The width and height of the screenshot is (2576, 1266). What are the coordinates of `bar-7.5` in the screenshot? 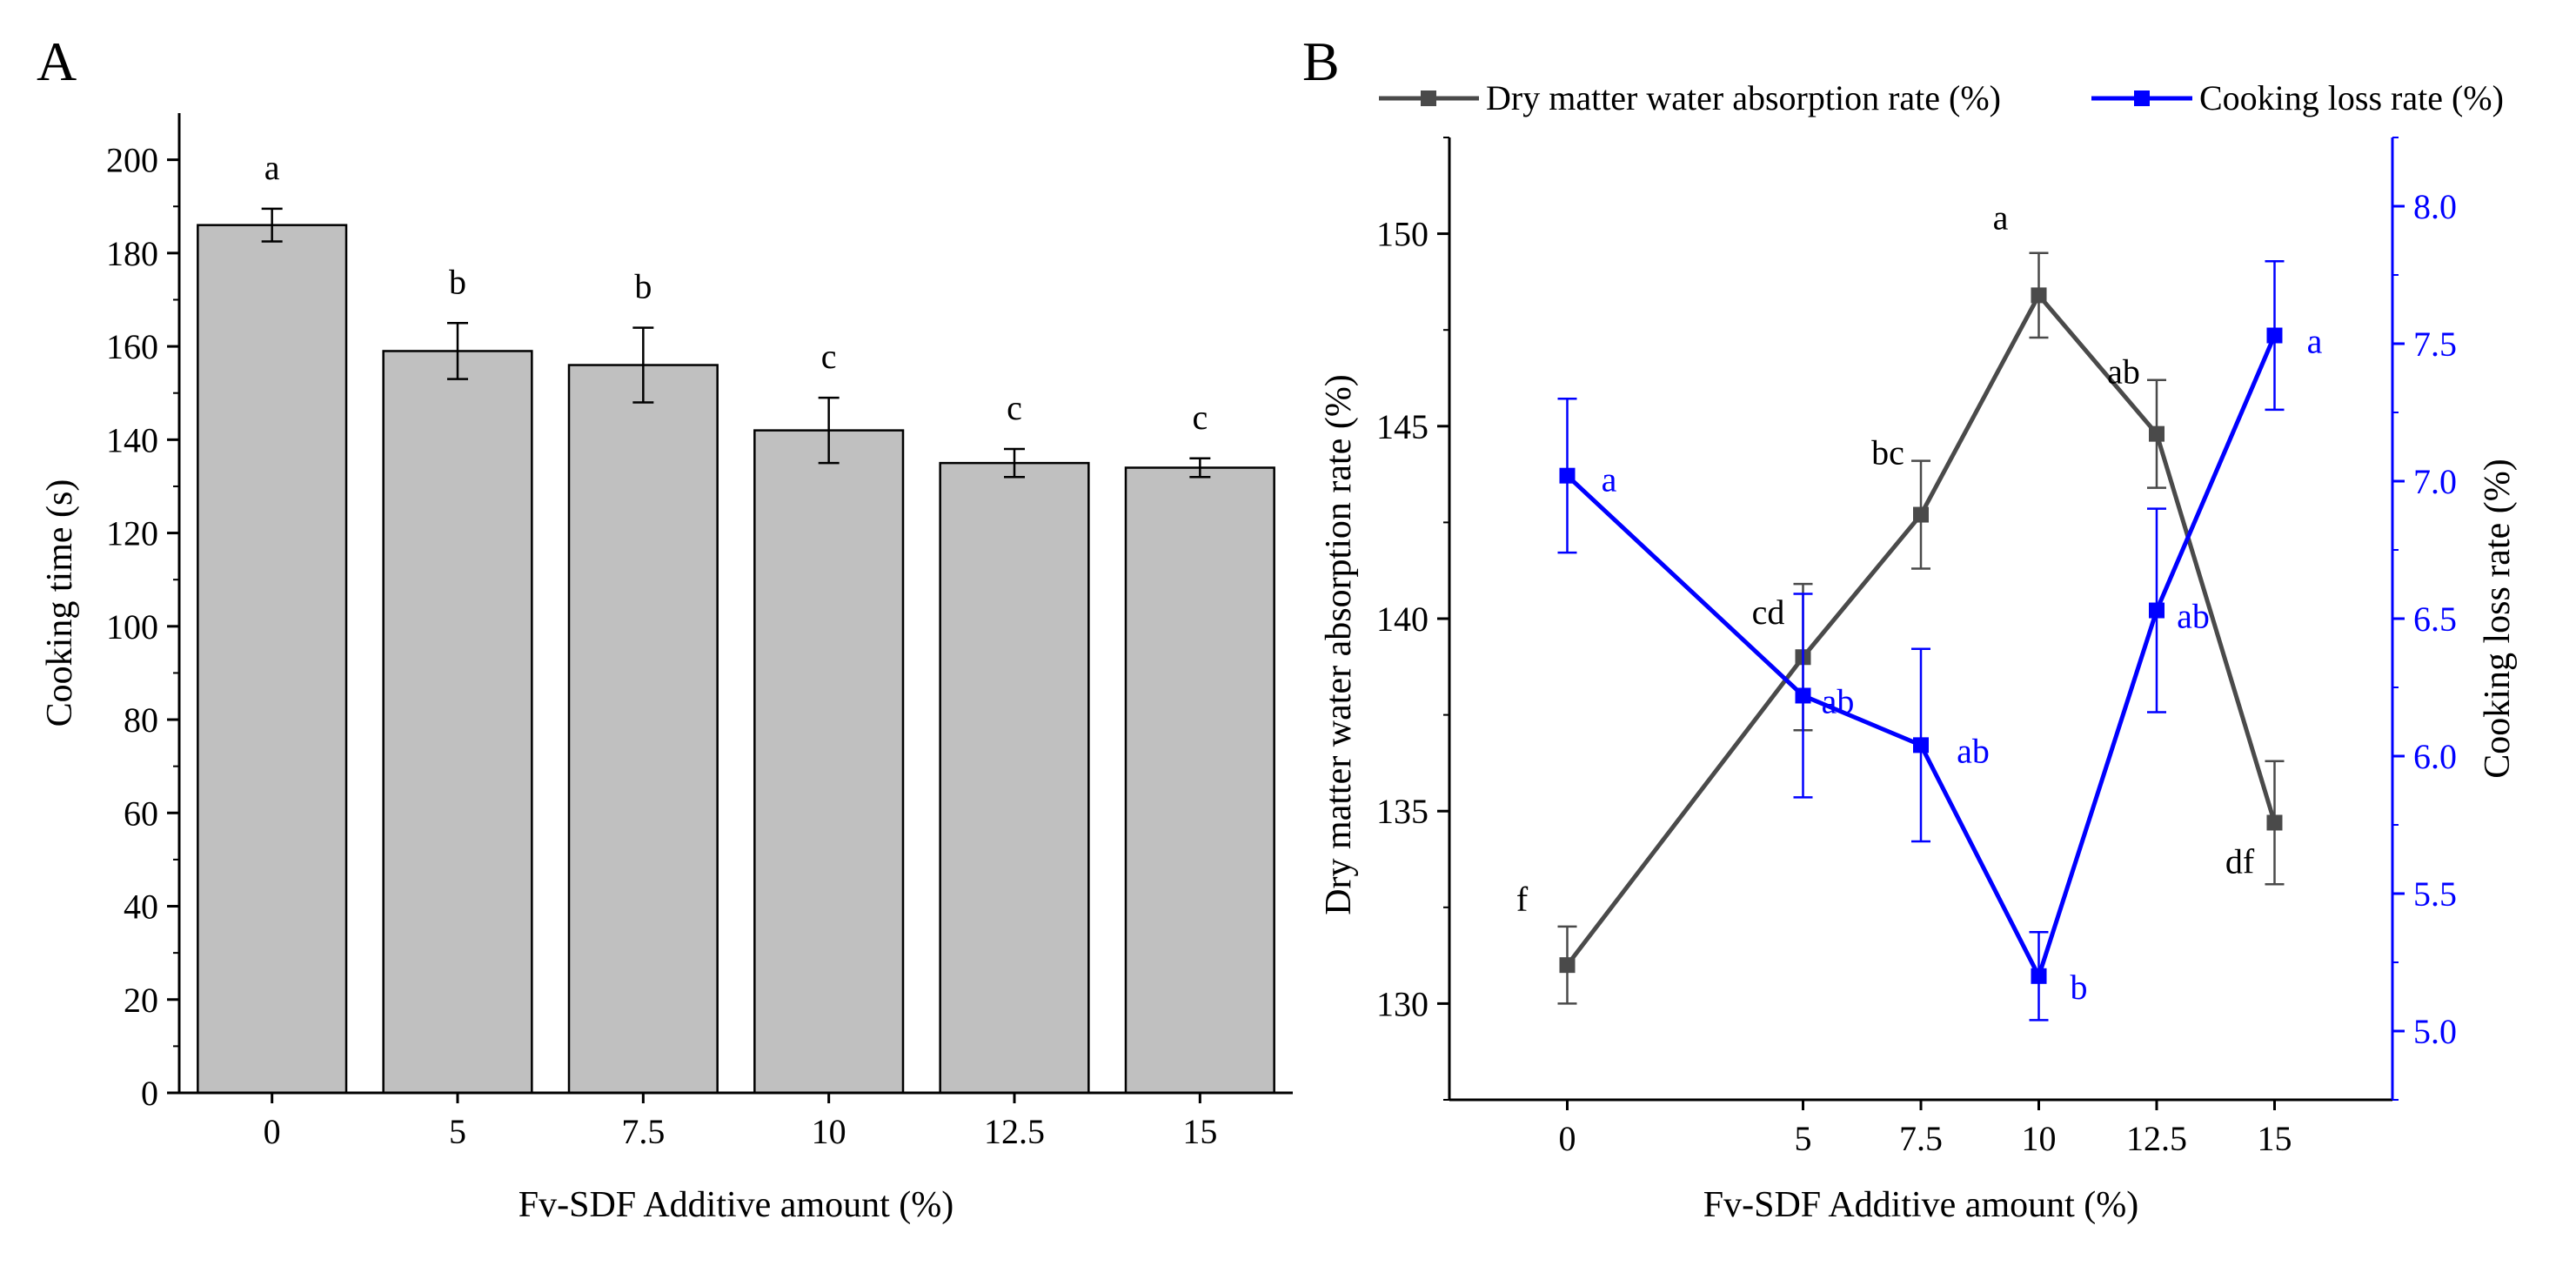 It's located at (643, 729).